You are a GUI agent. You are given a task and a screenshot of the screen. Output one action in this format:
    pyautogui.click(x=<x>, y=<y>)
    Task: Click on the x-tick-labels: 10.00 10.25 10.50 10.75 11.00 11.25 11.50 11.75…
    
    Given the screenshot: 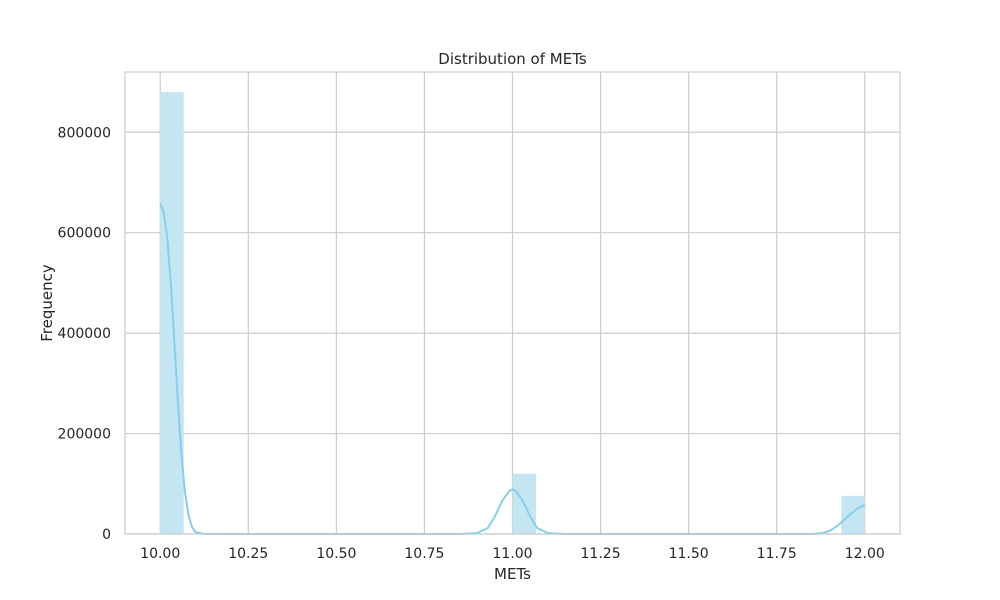 What is the action you would take?
    pyautogui.click(x=512, y=554)
    